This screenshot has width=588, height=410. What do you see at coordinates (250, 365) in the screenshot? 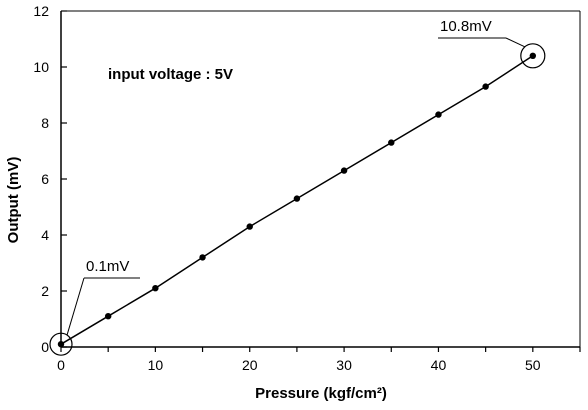
I see `x-tick-label: 20` at bounding box center [250, 365].